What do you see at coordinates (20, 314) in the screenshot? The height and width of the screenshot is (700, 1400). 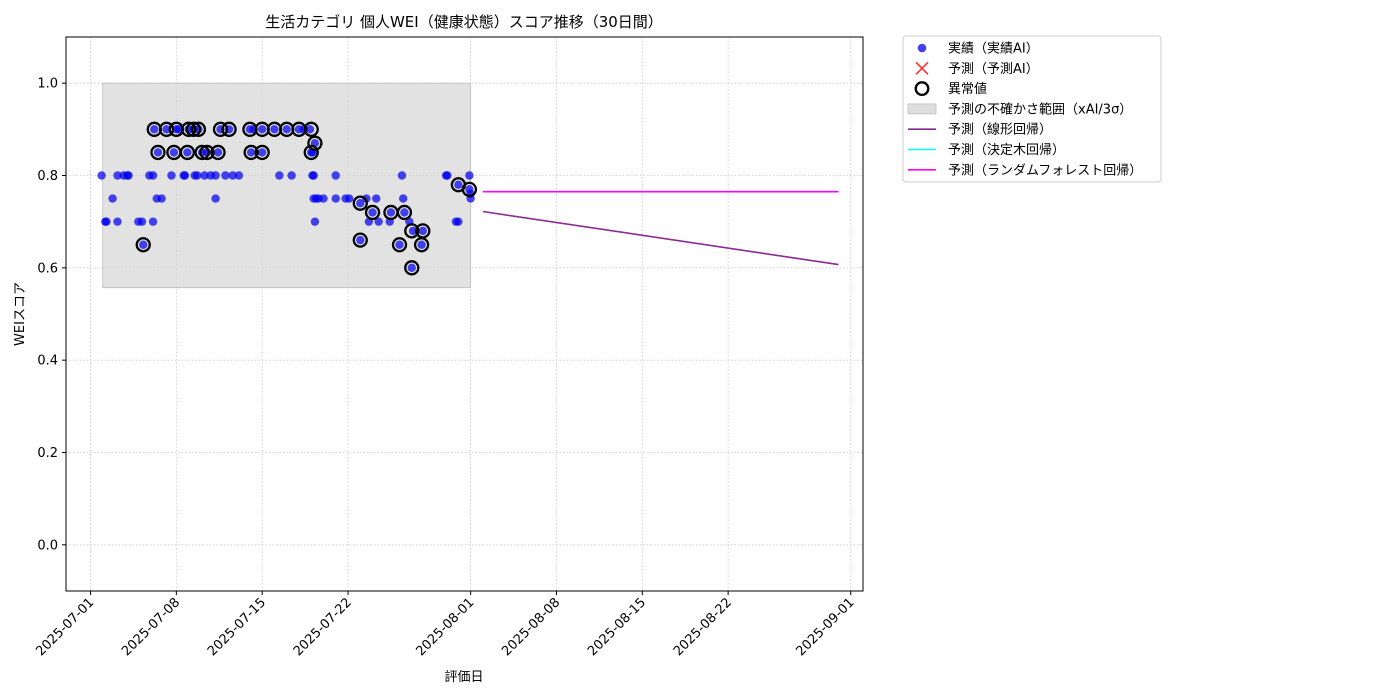 I see `y-axis-label: WEIスコア` at bounding box center [20, 314].